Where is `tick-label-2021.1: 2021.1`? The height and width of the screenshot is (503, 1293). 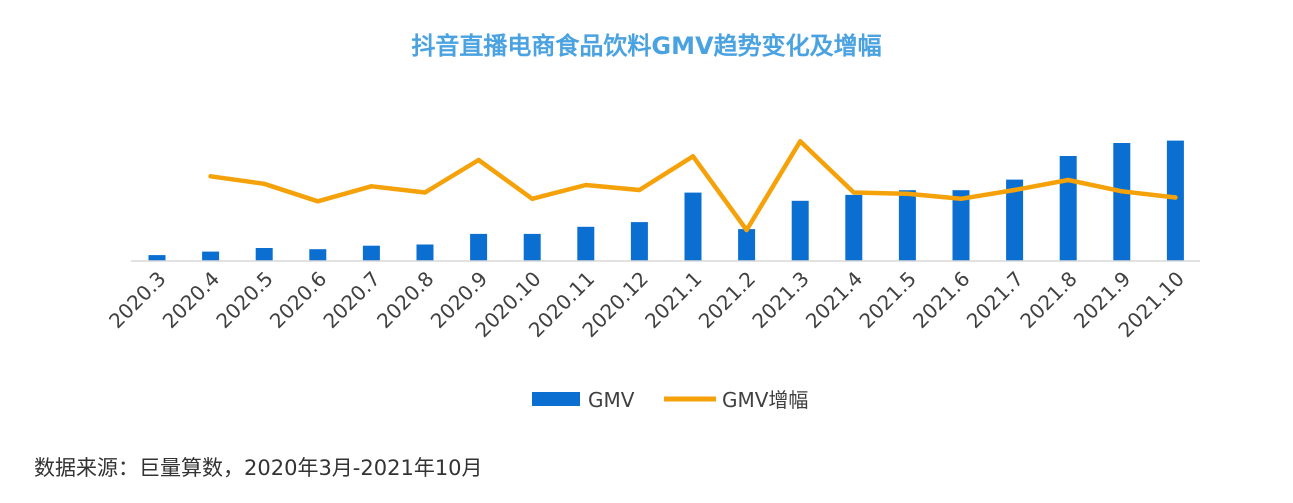 tick-label-2021.1: 2021.1 is located at coordinates (673, 300).